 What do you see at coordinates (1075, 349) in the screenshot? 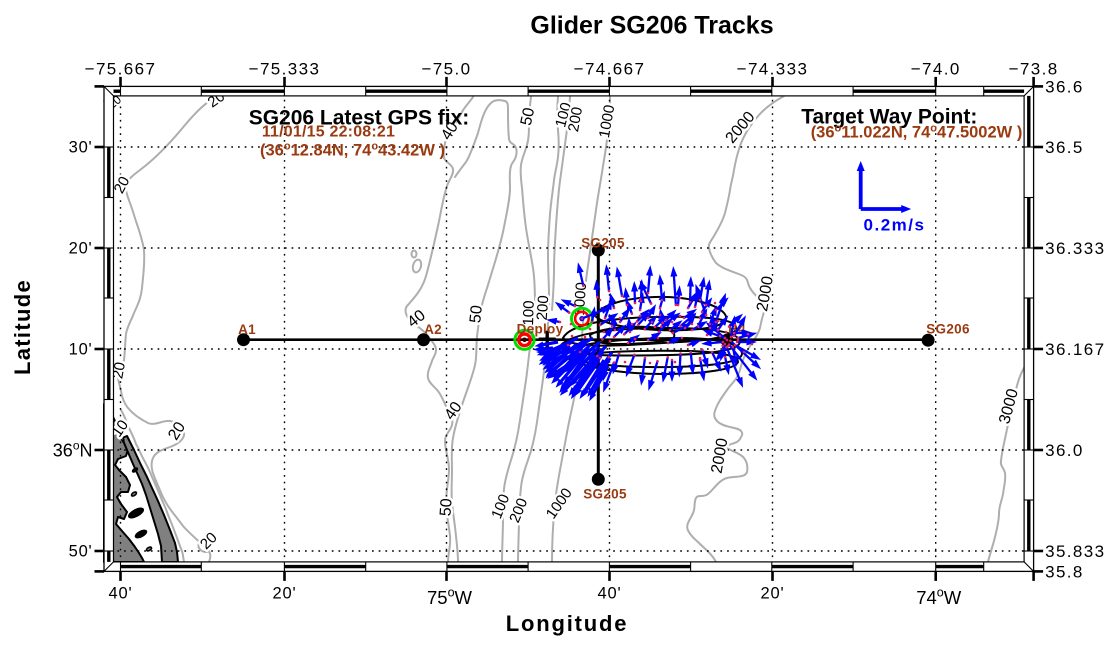
I see `svg-text: 36.167` at bounding box center [1075, 349].